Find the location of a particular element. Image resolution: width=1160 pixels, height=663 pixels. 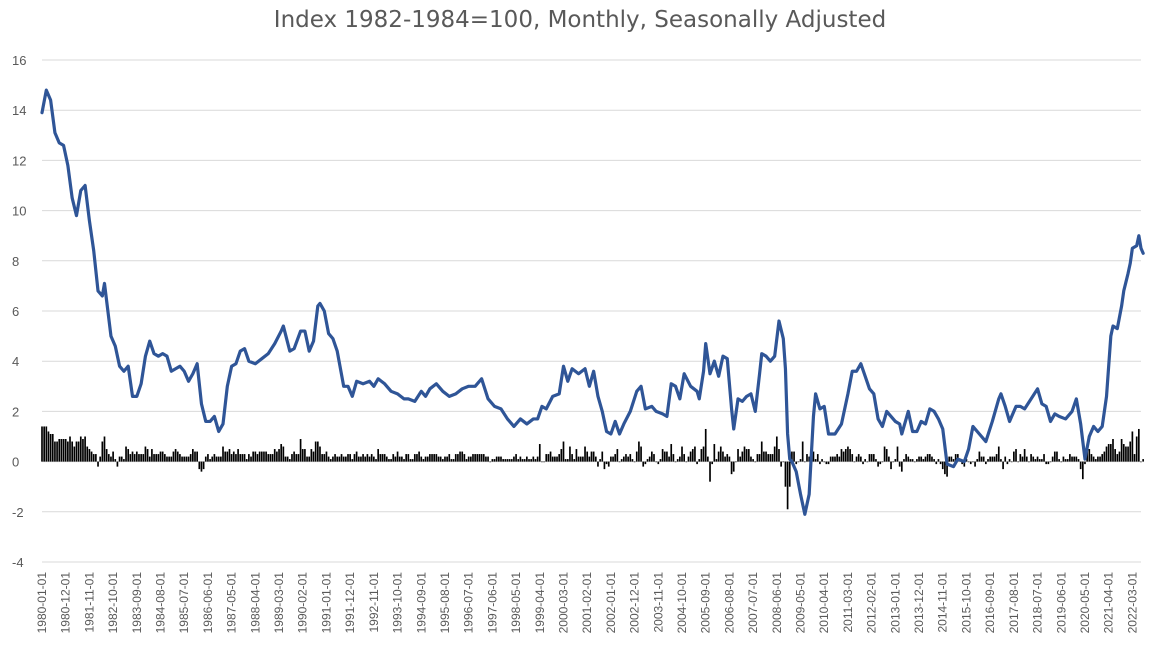

y-tick-label: 4 is located at coordinates (15, 361).